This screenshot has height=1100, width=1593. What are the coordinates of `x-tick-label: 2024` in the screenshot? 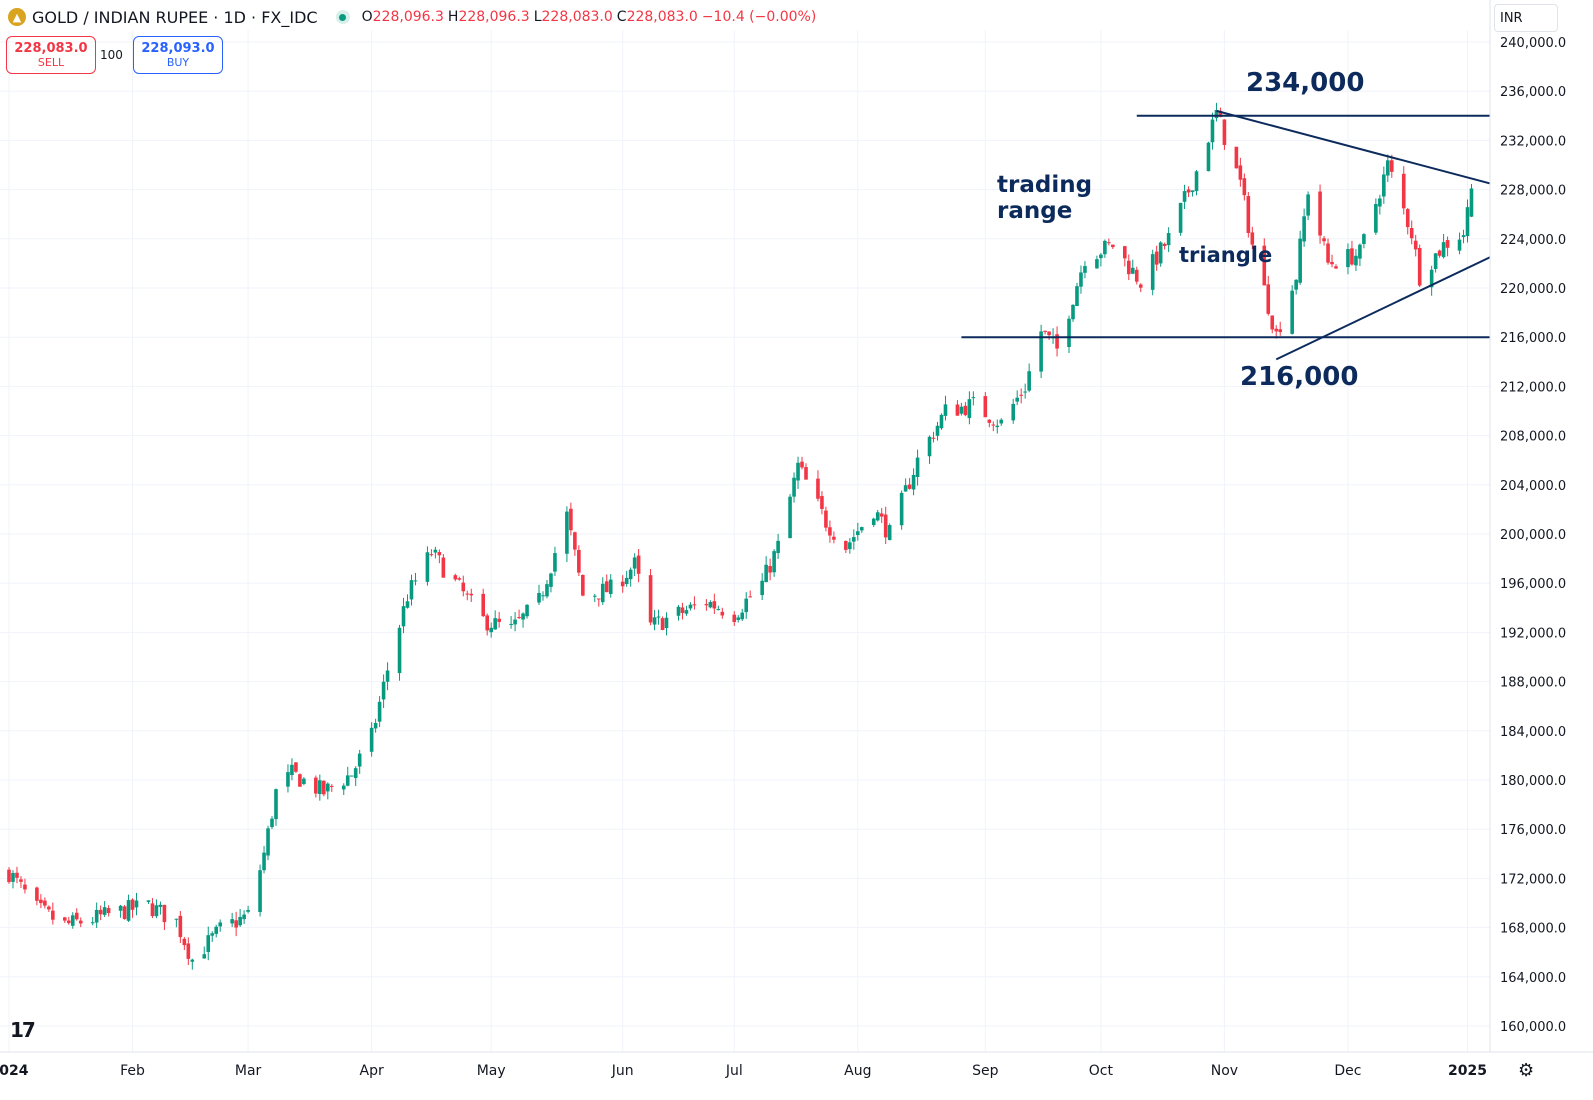 It's located at (14, 1071).